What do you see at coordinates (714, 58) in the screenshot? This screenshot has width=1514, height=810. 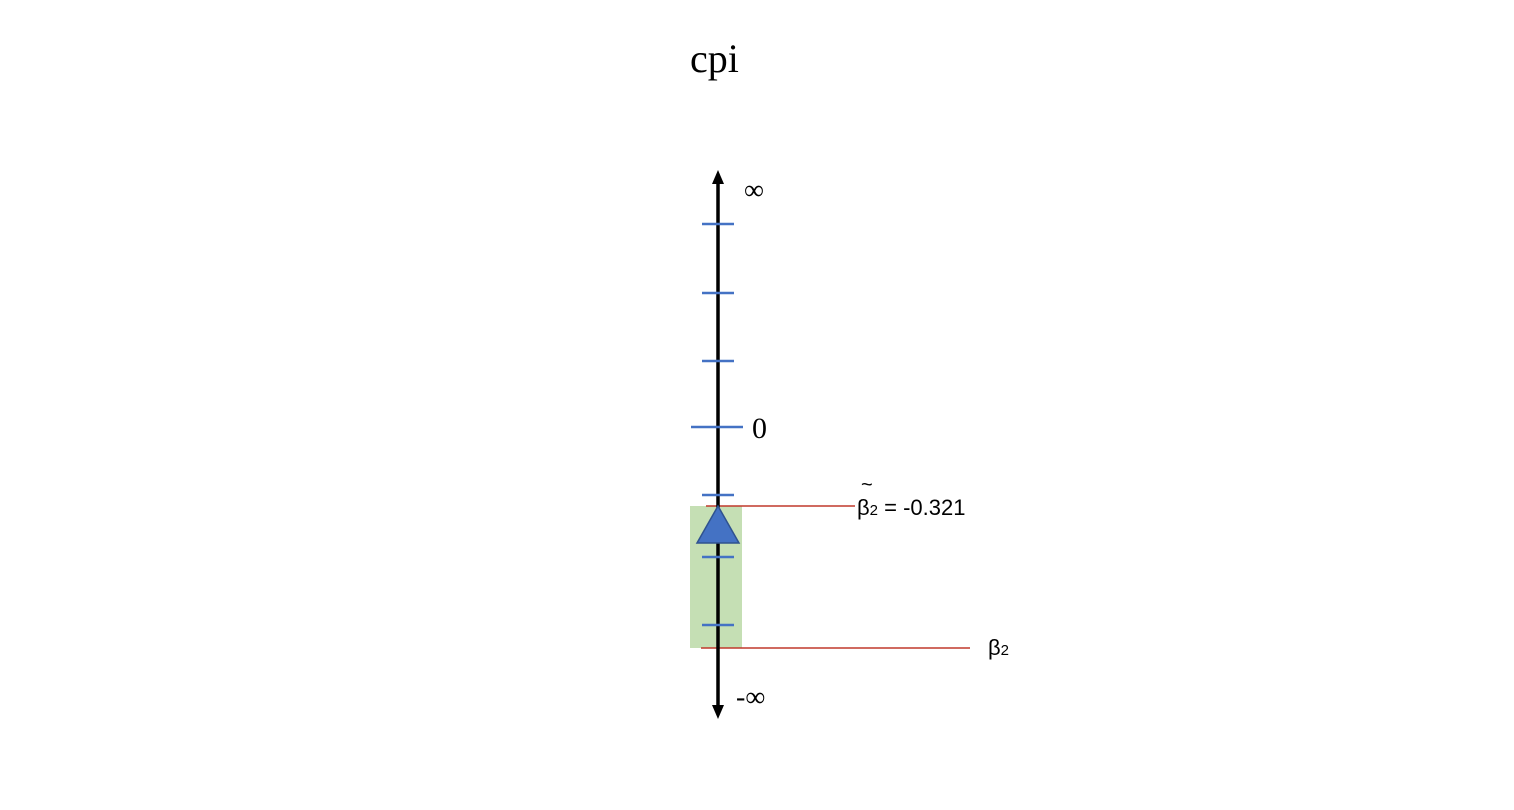 I see `diagram-title: cpi` at bounding box center [714, 58].